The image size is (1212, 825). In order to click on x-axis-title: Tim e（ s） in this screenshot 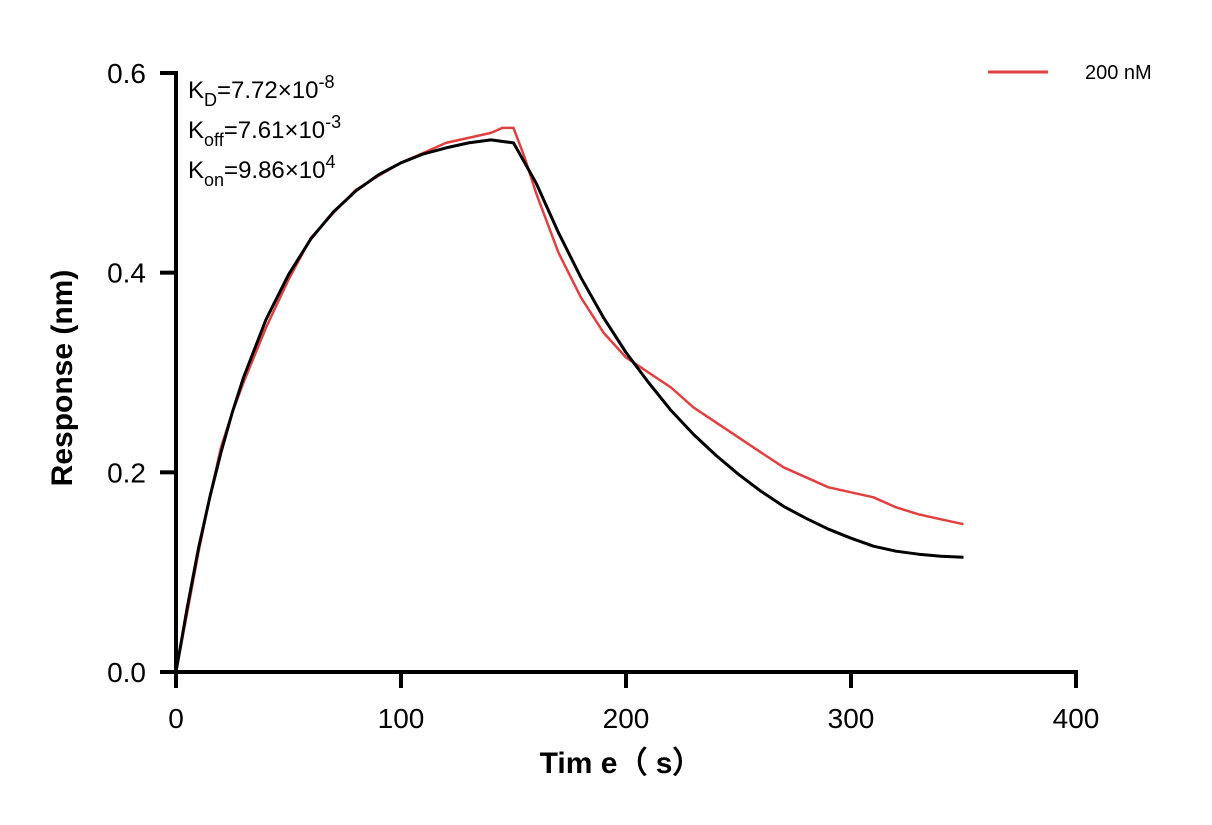, I will do `click(621, 763)`.